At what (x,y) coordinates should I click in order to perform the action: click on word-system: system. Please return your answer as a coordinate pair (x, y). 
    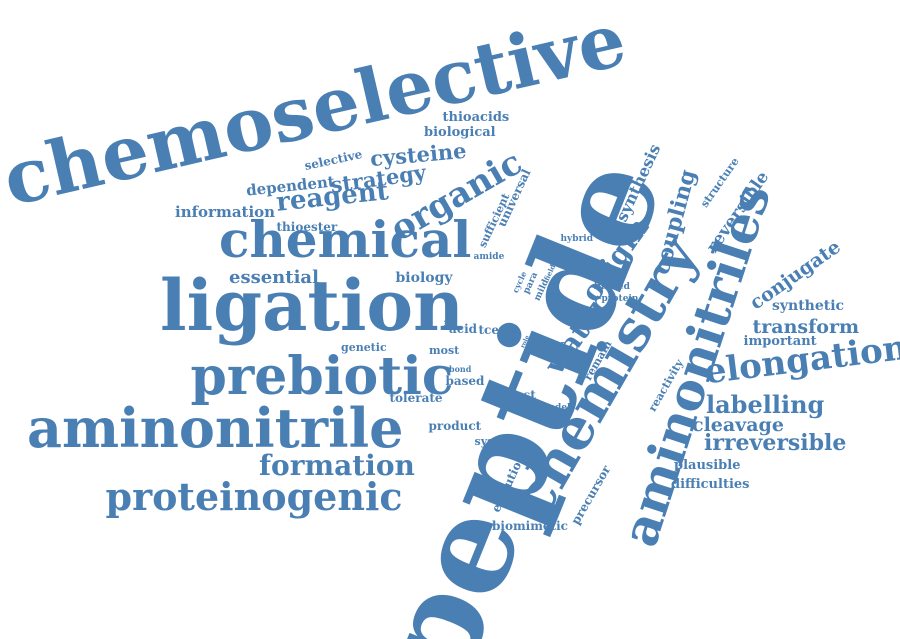
    Looking at the image, I should click on (496, 441).